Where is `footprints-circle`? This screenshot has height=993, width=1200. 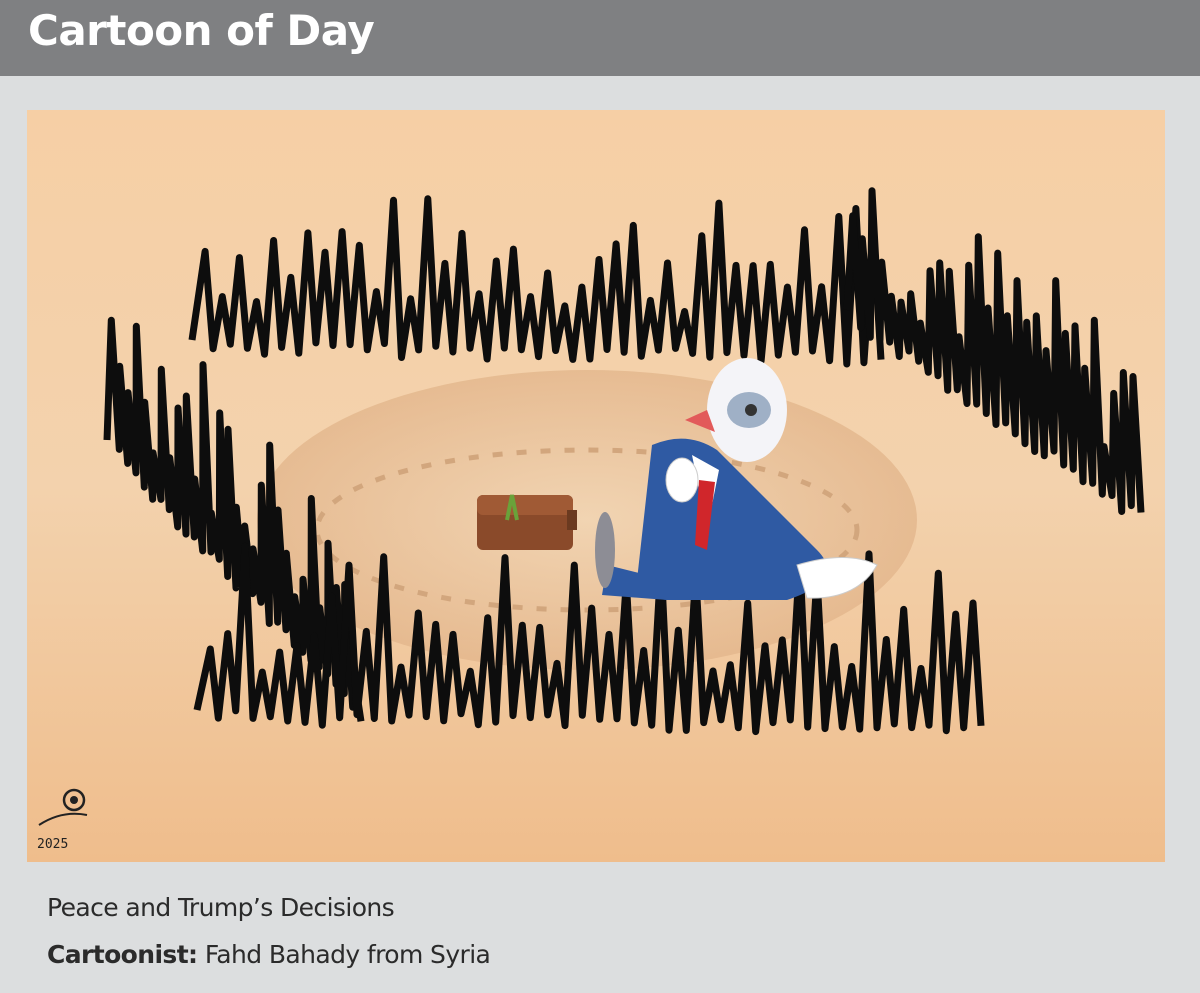 footprints-circle is located at coordinates (587, 530).